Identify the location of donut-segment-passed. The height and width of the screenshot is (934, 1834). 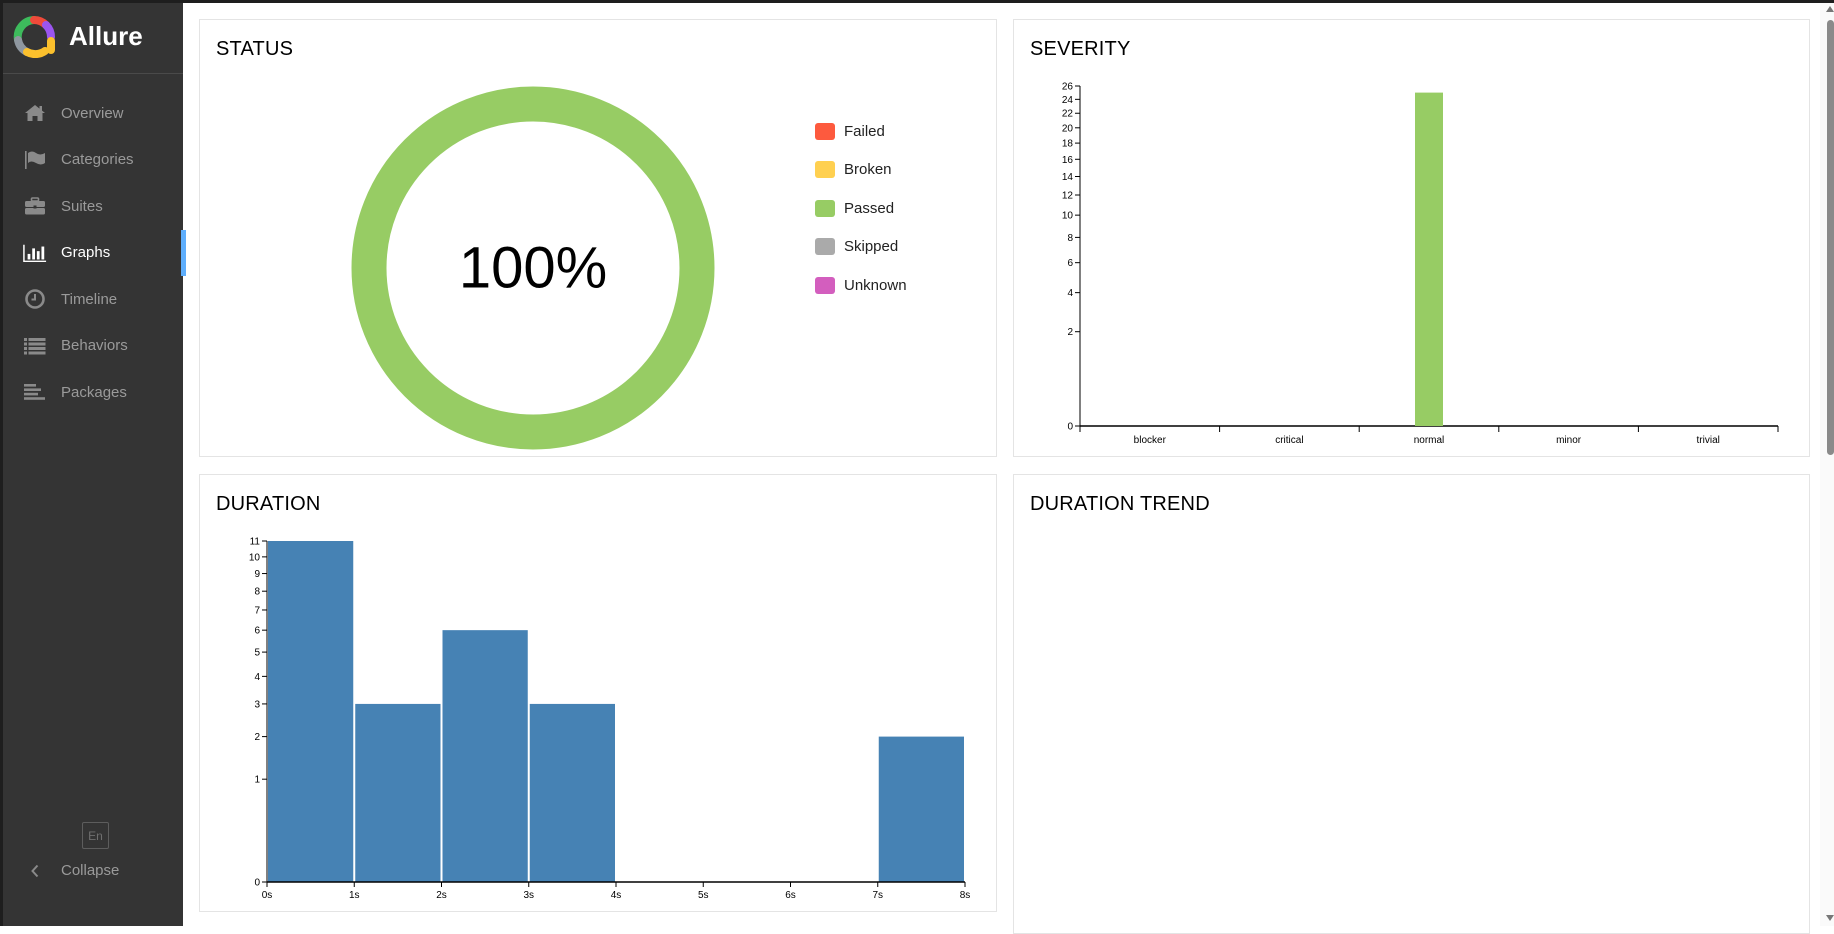
(533, 268).